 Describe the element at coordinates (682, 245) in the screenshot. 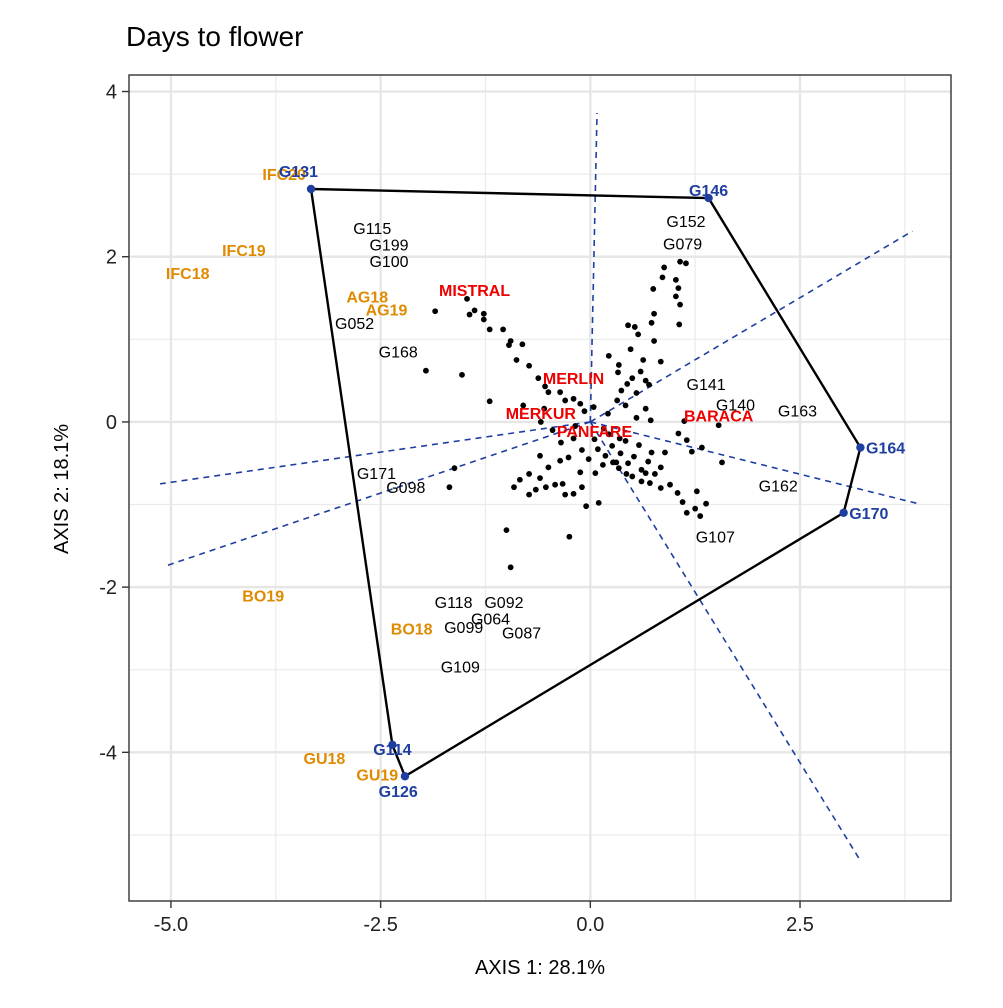

I see `genotype-label: G079` at that location.